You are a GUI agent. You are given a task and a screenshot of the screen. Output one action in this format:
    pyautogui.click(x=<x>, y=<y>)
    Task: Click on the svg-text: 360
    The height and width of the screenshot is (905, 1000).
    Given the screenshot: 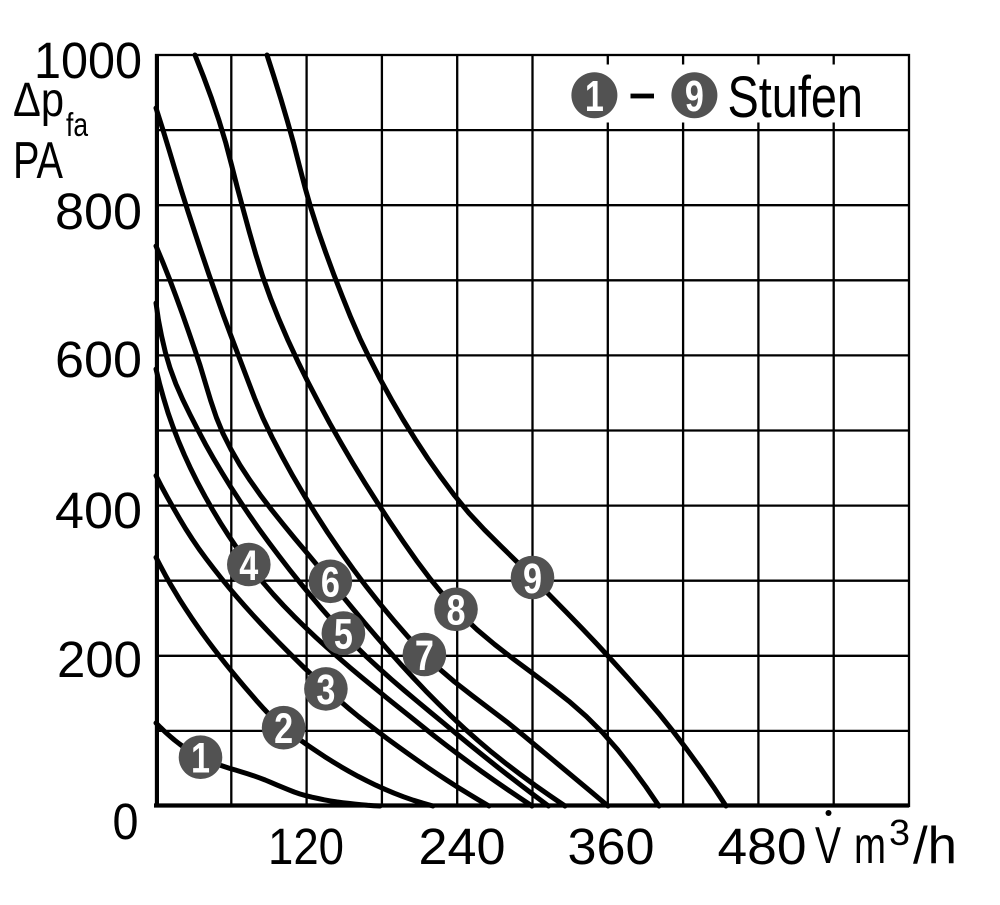 What is the action you would take?
    pyautogui.click(x=611, y=846)
    